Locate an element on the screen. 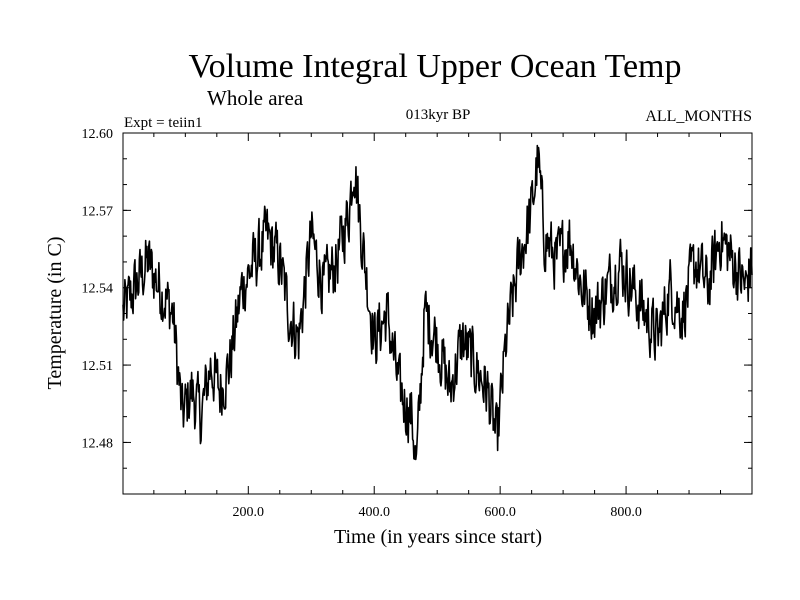 Image resolution: width=800 pixels, height=600 pixels. y-tick-label: 12.60 is located at coordinates (98, 134).